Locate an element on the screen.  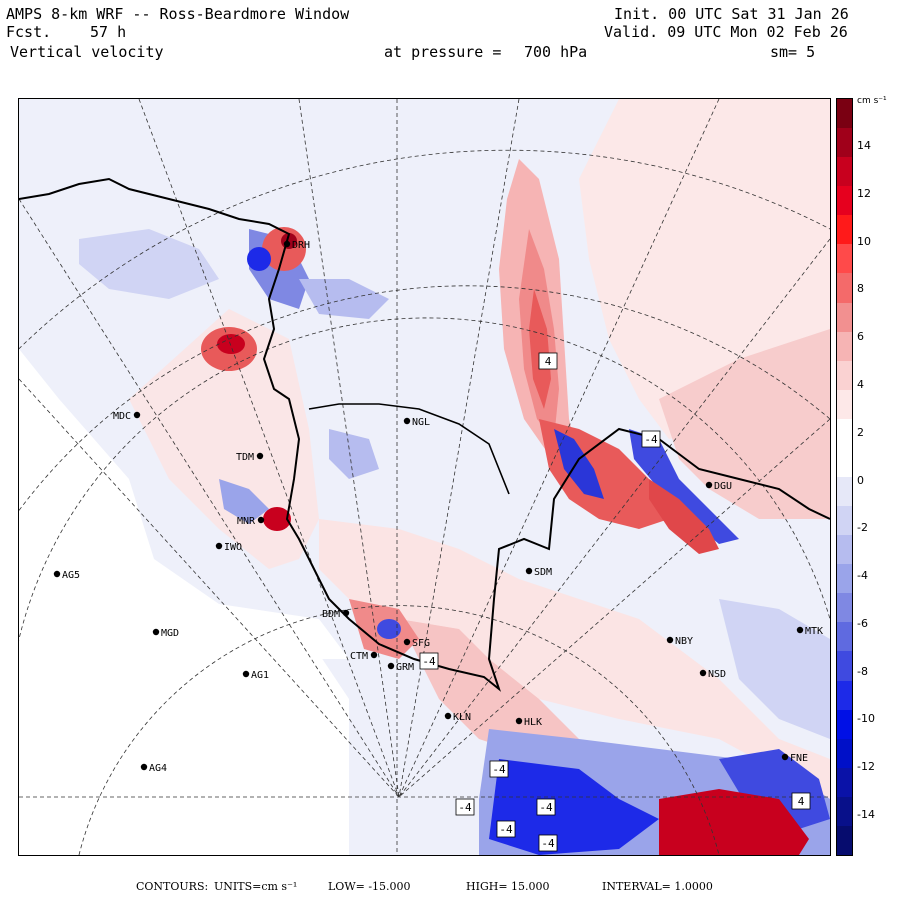
station-marker: NGL is located at coordinates (416, 422).